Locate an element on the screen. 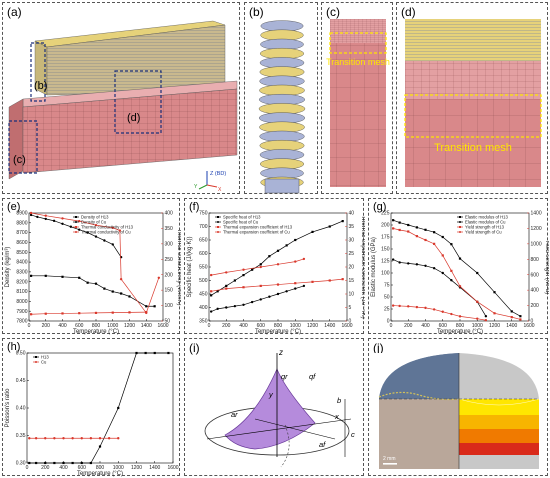 The height and width of the screenshot is (478, 550). panel-i-label: (i) is located at coordinates (194, 348).